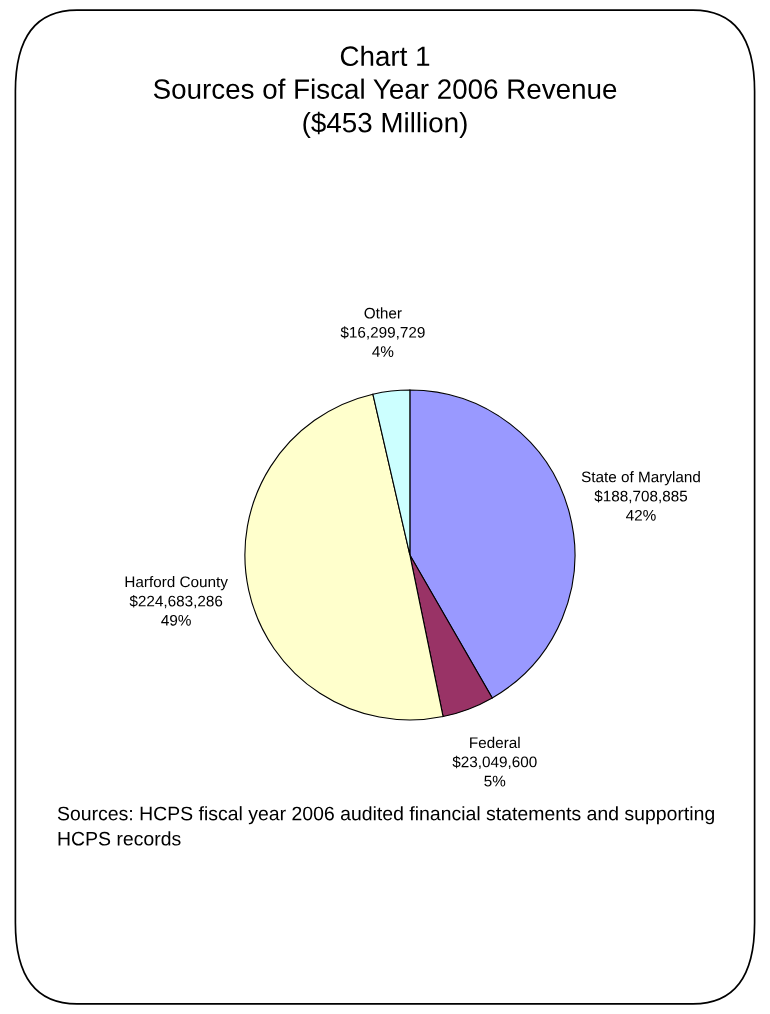 Image resolution: width=770 pixels, height=1014 pixels. Describe the element at coordinates (385, 91) in the screenshot. I see `chart-title: Chart 1 Sources of Fiscal Year 2006 Revenue ($453 Million)` at that location.